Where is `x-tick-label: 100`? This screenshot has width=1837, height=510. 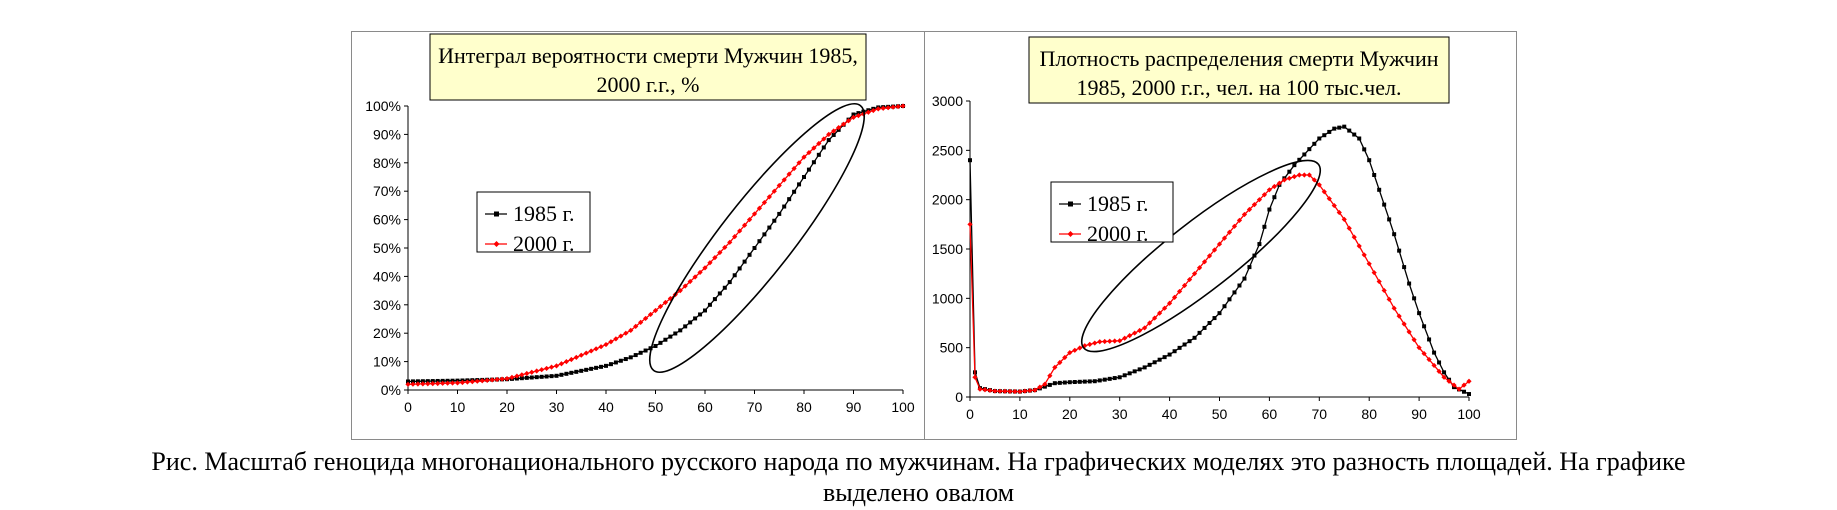
x-tick-label: 100 is located at coordinates (903, 407).